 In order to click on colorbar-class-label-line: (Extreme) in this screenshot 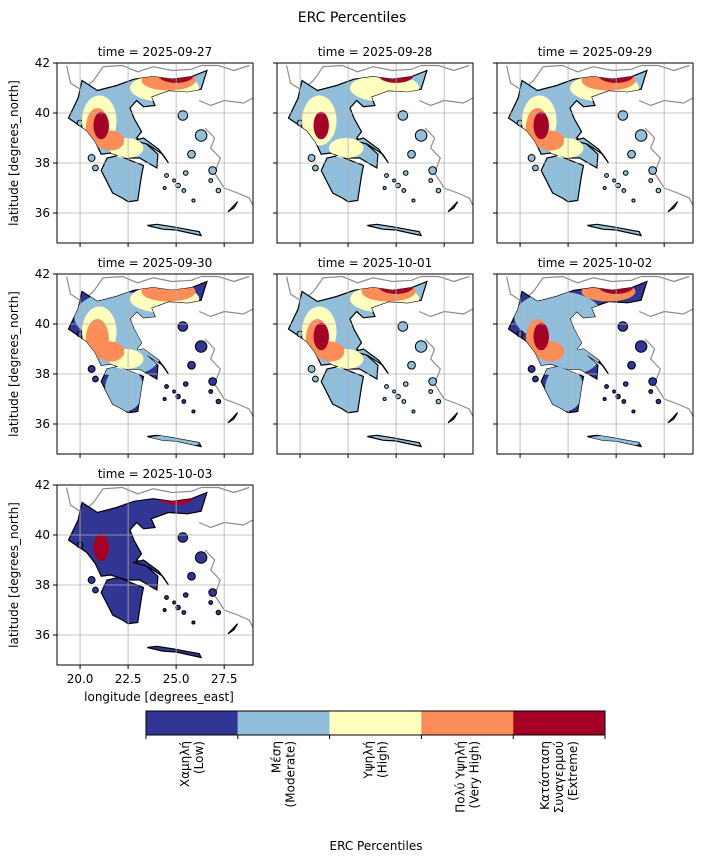, I will do `click(573, 771)`.